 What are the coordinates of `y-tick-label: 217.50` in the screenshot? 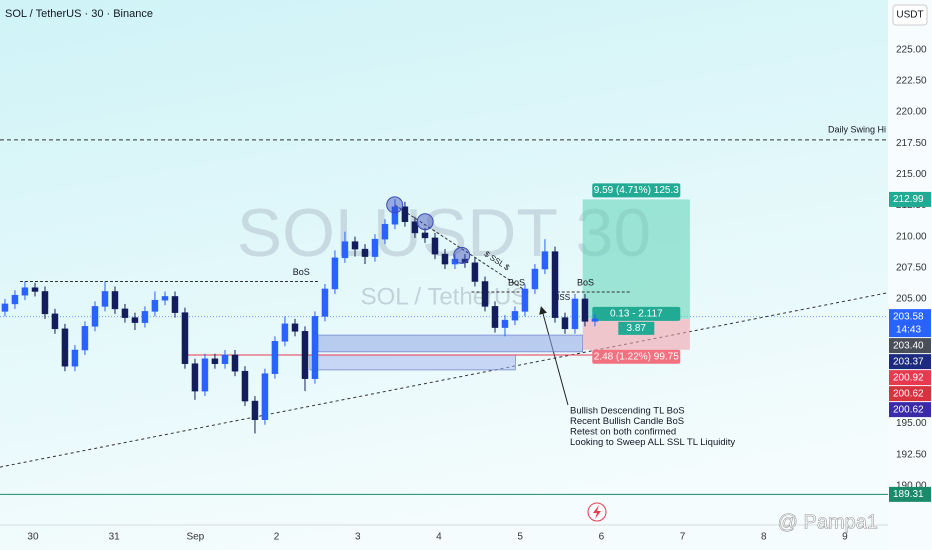 It's located at (911, 143).